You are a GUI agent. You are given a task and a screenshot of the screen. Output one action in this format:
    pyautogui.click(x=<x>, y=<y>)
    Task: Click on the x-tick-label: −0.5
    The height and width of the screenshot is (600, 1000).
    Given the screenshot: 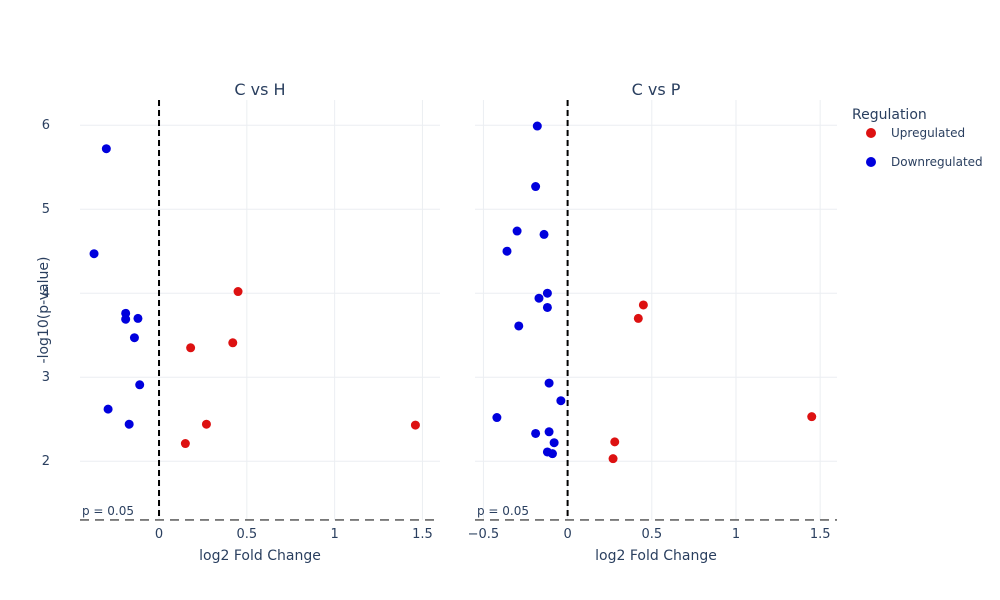 What is the action you would take?
    pyautogui.click(x=484, y=534)
    